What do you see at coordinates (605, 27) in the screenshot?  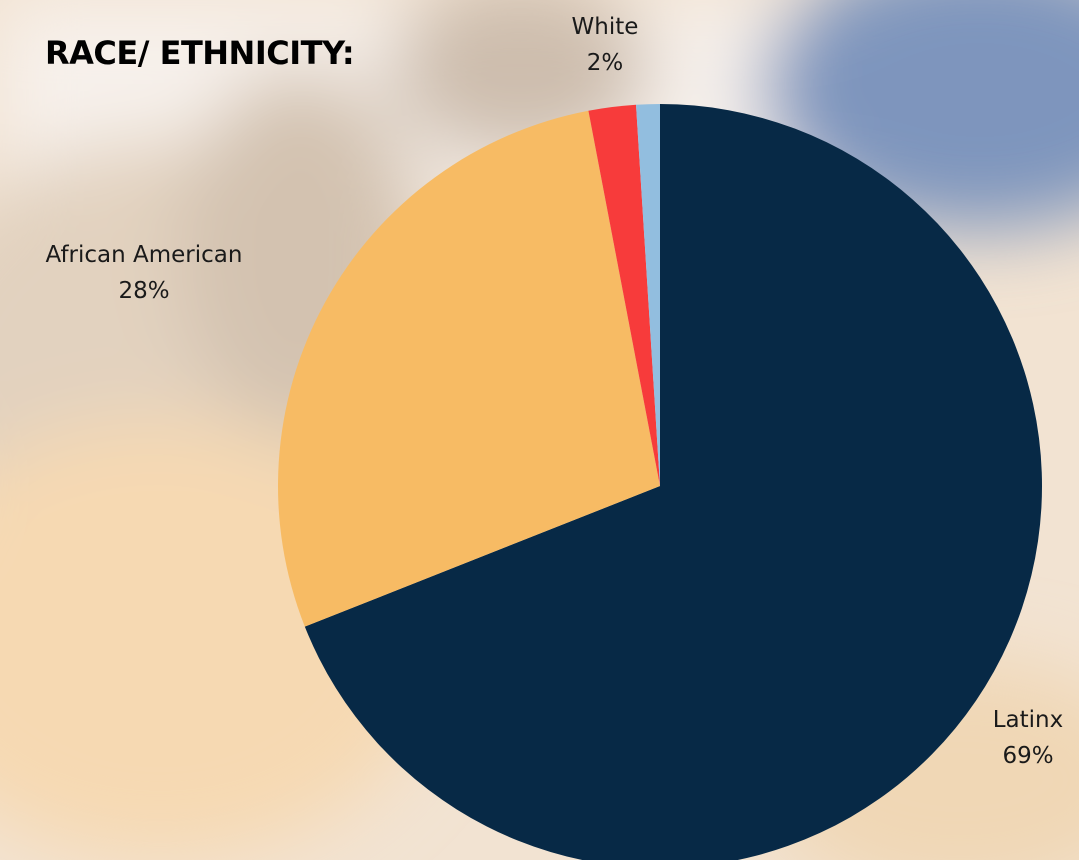 I see `slice-label-white: White` at bounding box center [605, 27].